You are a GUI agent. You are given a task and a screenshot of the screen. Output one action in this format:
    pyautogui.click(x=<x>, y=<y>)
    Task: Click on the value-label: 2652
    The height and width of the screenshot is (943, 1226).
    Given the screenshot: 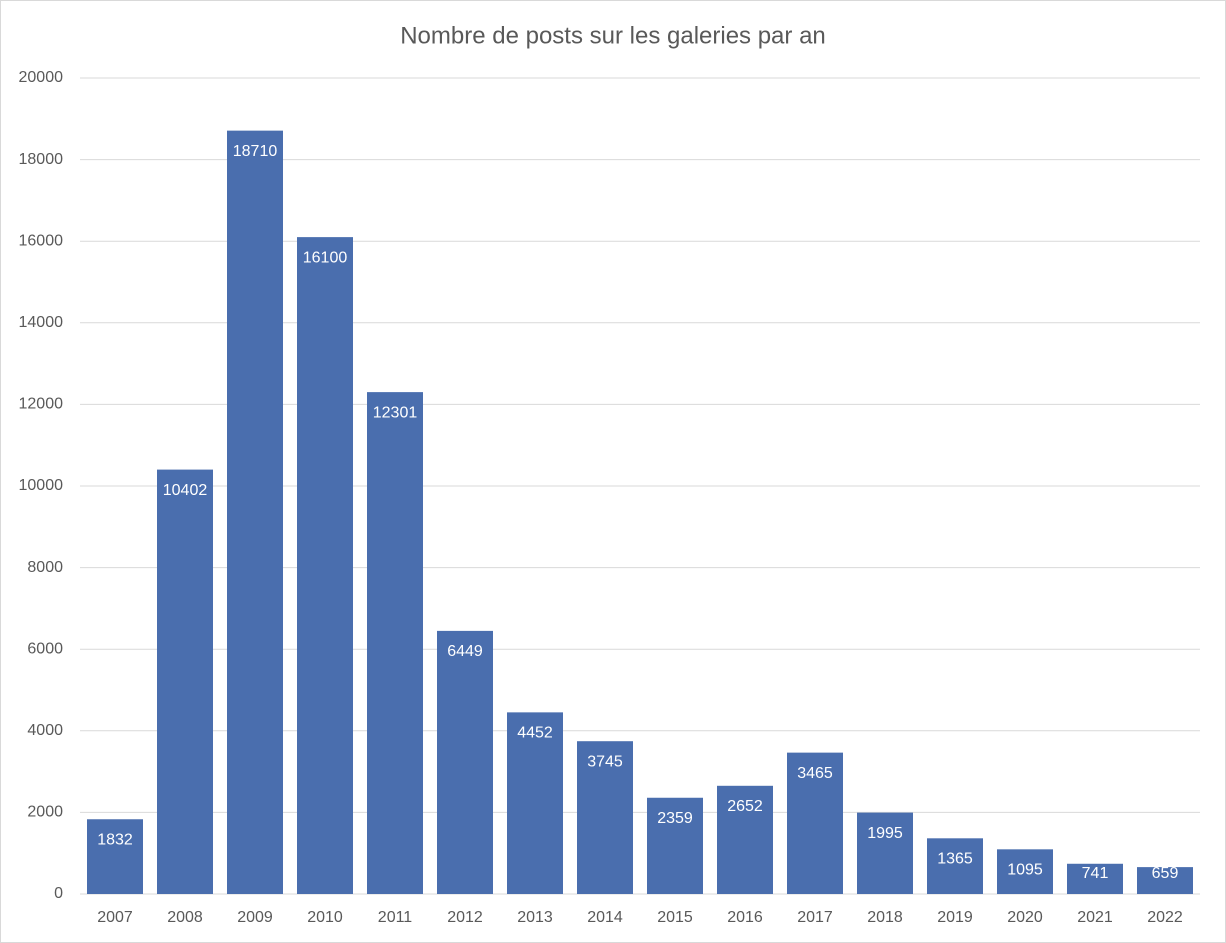 What is the action you would take?
    pyautogui.click(x=745, y=806)
    